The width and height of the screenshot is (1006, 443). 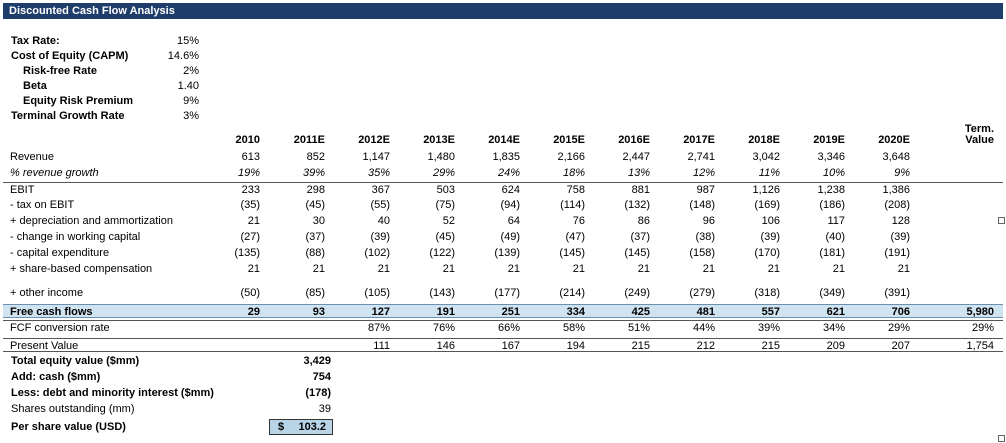 What do you see at coordinates (636, 157) in the screenshot?
I see `table-cell: 2,447` at bounding box center [636, 157].